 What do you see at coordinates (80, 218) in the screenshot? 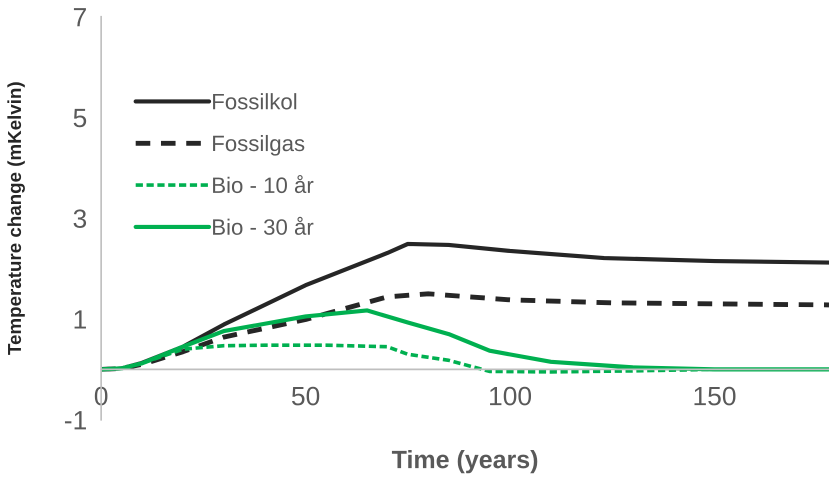
I see `y-tick-label: 3` at bounding box center [80, 218].